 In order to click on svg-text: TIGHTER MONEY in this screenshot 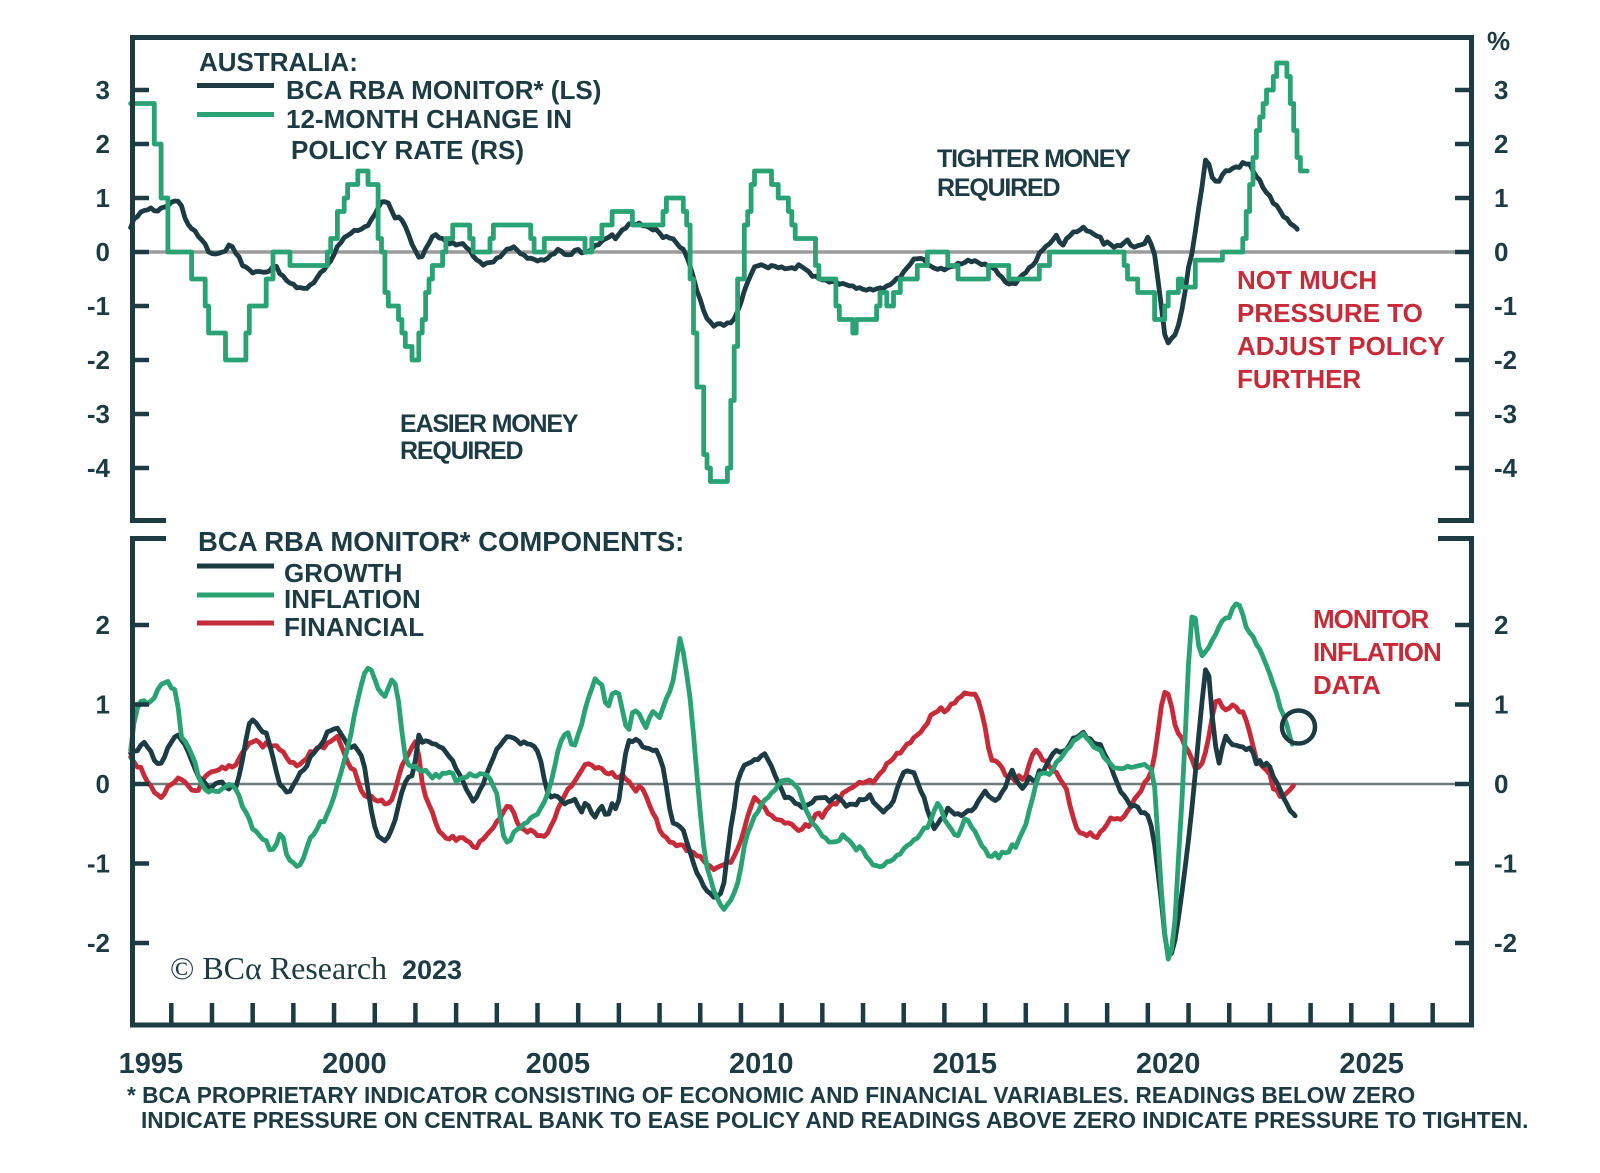, I will do `click(1034, 159)`.